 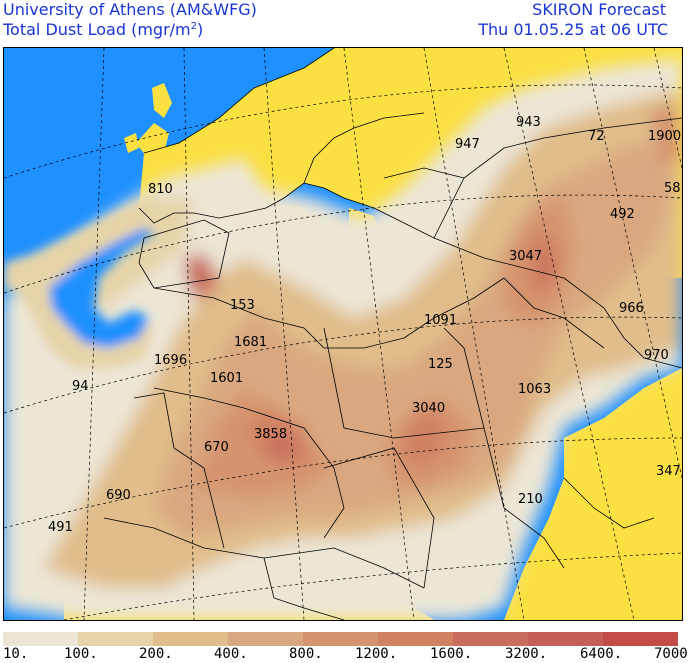 I want to click on colorbar-tick: 7000, so click(x=671, y=654).